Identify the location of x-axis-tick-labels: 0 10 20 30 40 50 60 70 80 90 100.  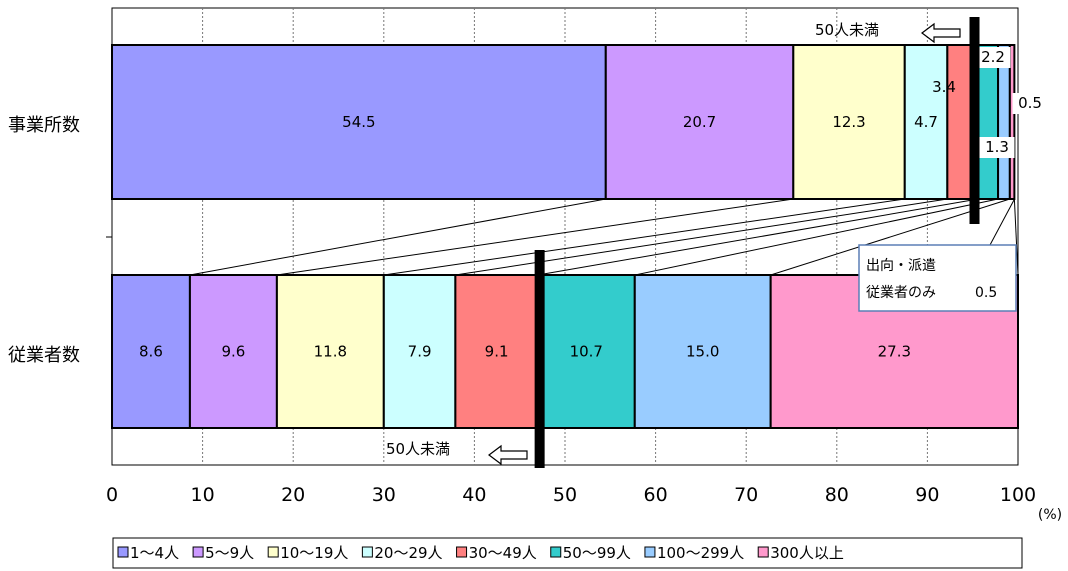
(571, 495).